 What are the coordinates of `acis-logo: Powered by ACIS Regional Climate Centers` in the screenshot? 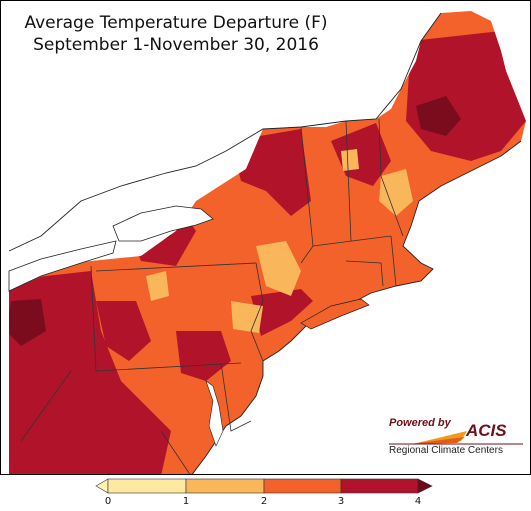 It's located at (457, 439).